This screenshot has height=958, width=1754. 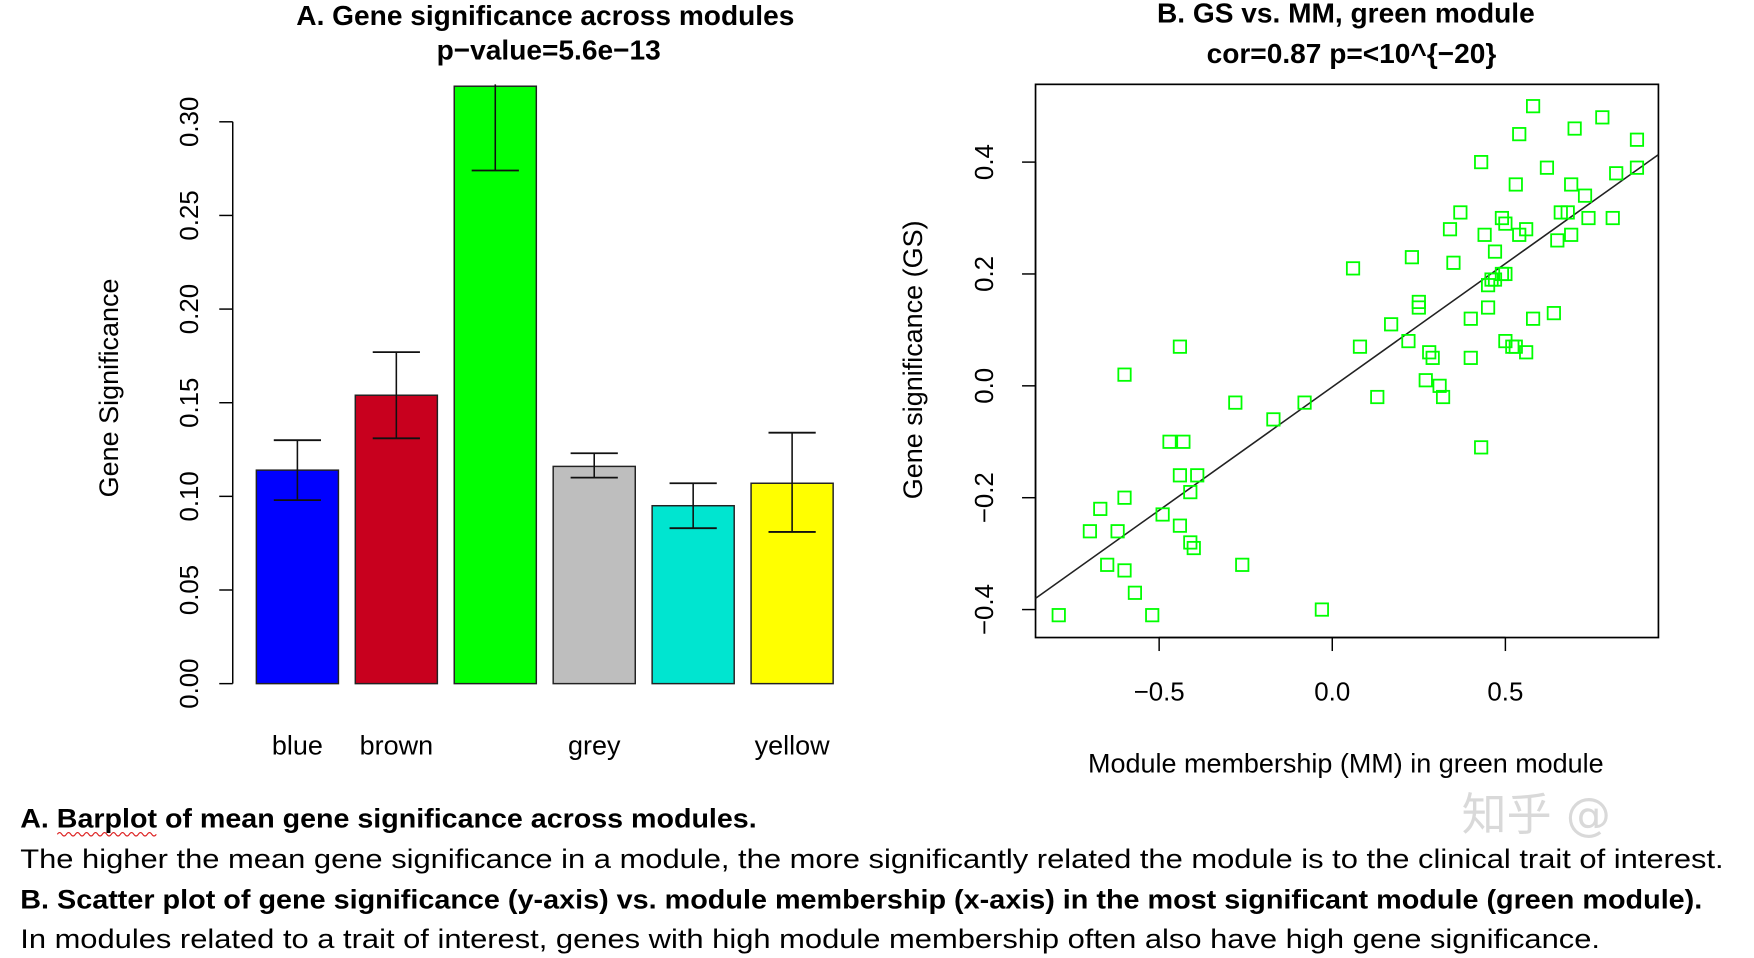 I want to click on bar-x-tick-label: blue, so click(x=297, y=745).